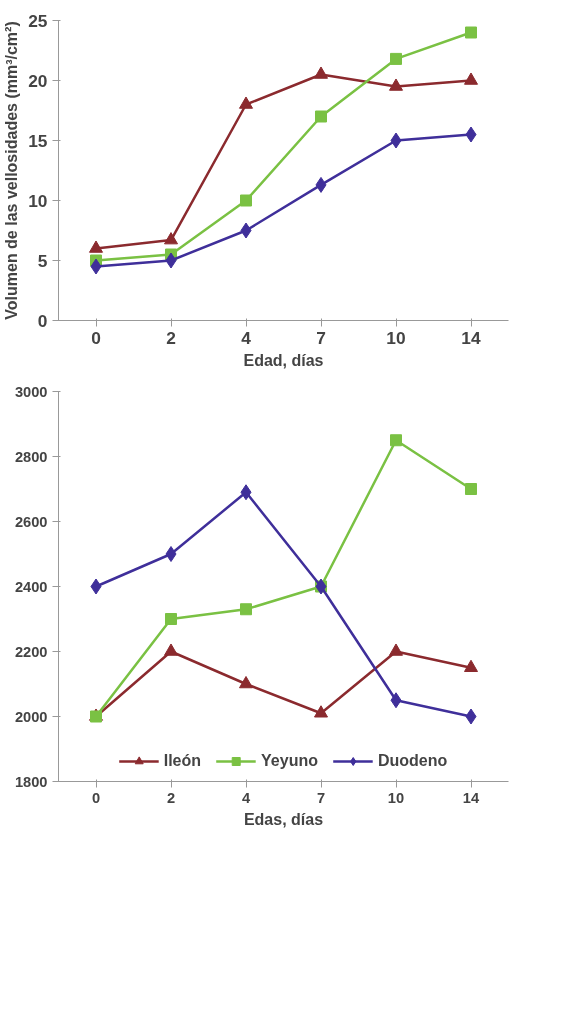 The image size is (574, 1014). I want to click on y-tick-label: 3000, so click(31, 391).